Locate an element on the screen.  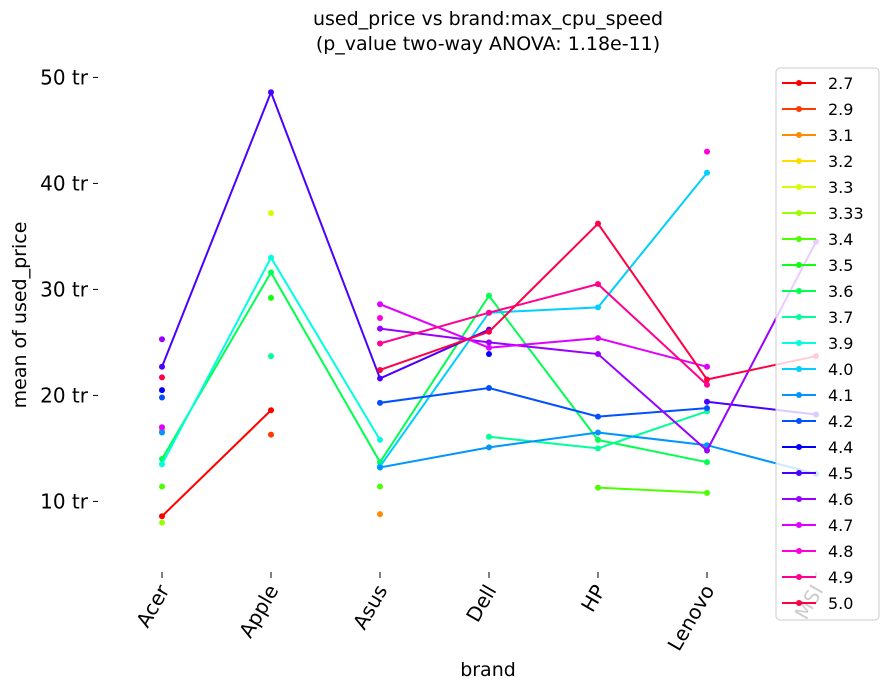
legend-box is located at coordinates (827, 344).